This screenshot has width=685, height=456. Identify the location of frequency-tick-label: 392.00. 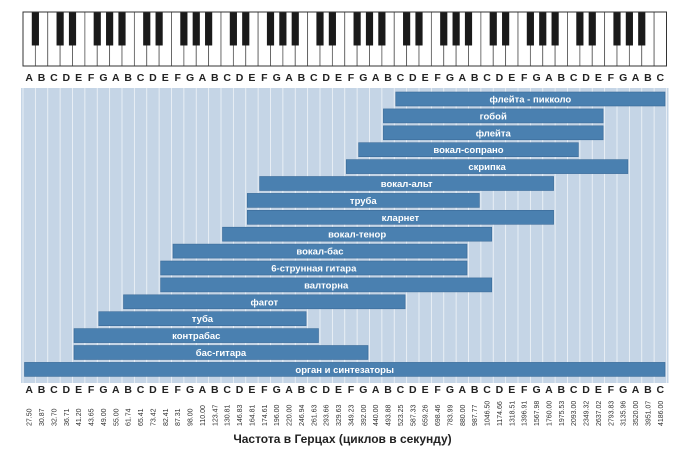
(364, 415).